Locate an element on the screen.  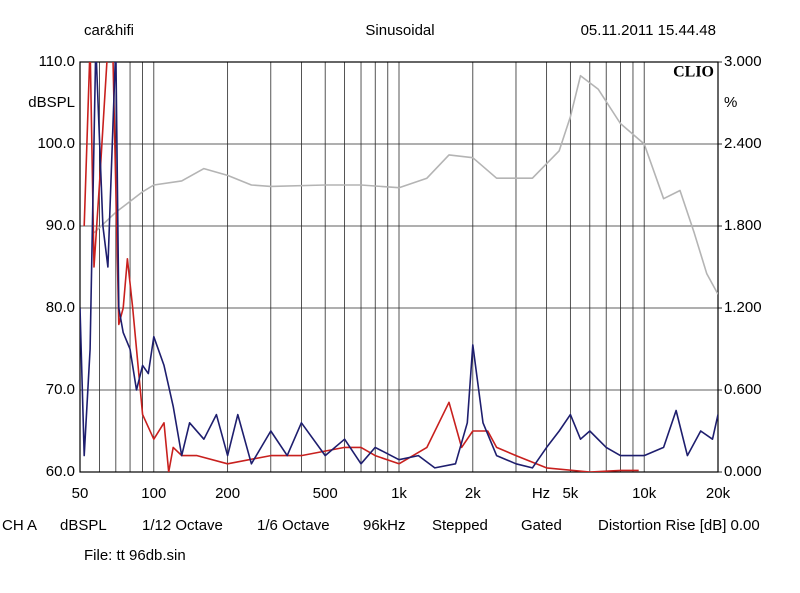
header-center: Sinusoidal is located at coordinates (399, 30).